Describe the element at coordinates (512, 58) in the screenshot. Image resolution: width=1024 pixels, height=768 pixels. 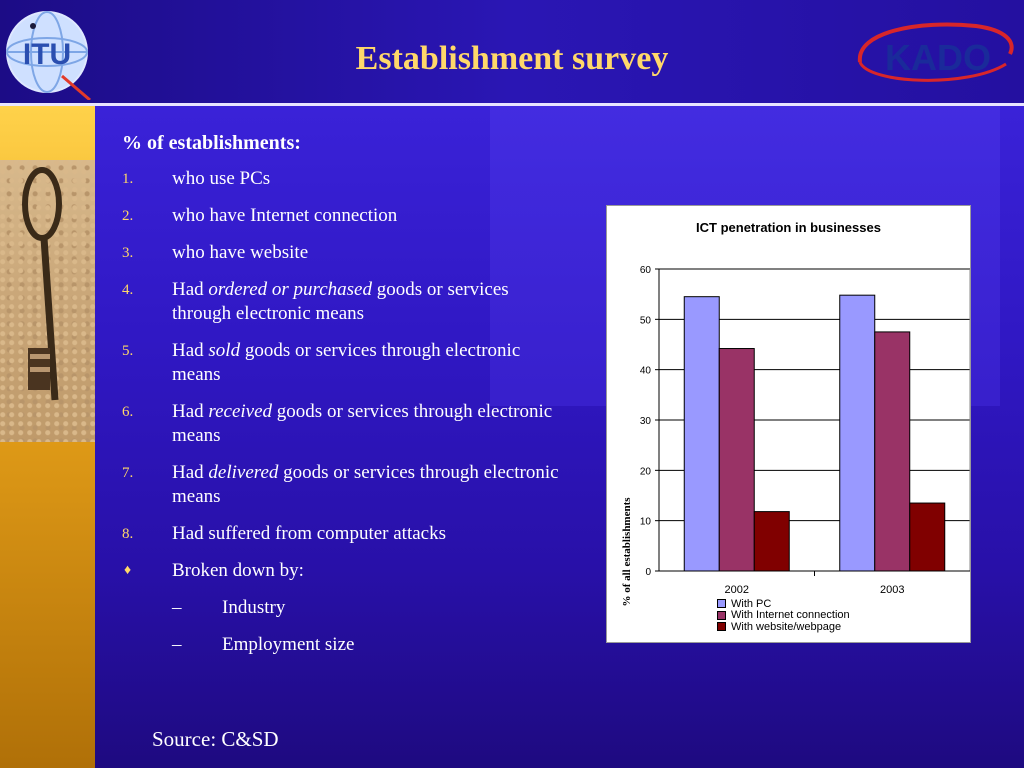
I see `page-title: Establishment survey` at that location.